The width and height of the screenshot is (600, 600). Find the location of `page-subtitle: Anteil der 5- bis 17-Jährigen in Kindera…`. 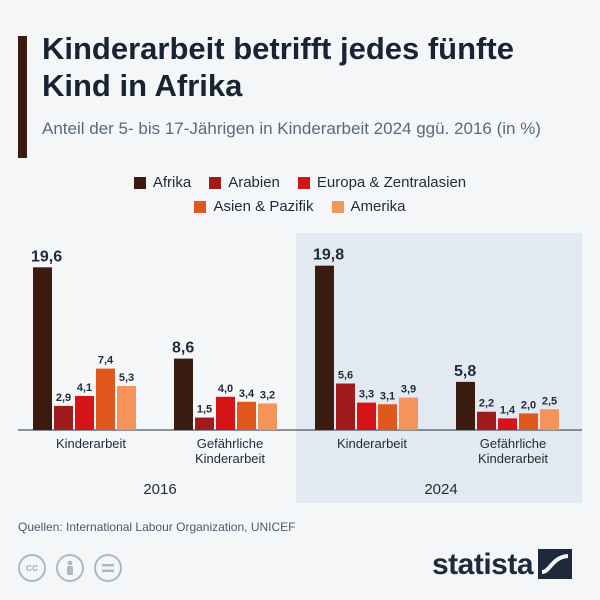

page-subtitle: Anteil der 5- bis 17-Jährigen in Kindera… is located at coordinates (291, 128).